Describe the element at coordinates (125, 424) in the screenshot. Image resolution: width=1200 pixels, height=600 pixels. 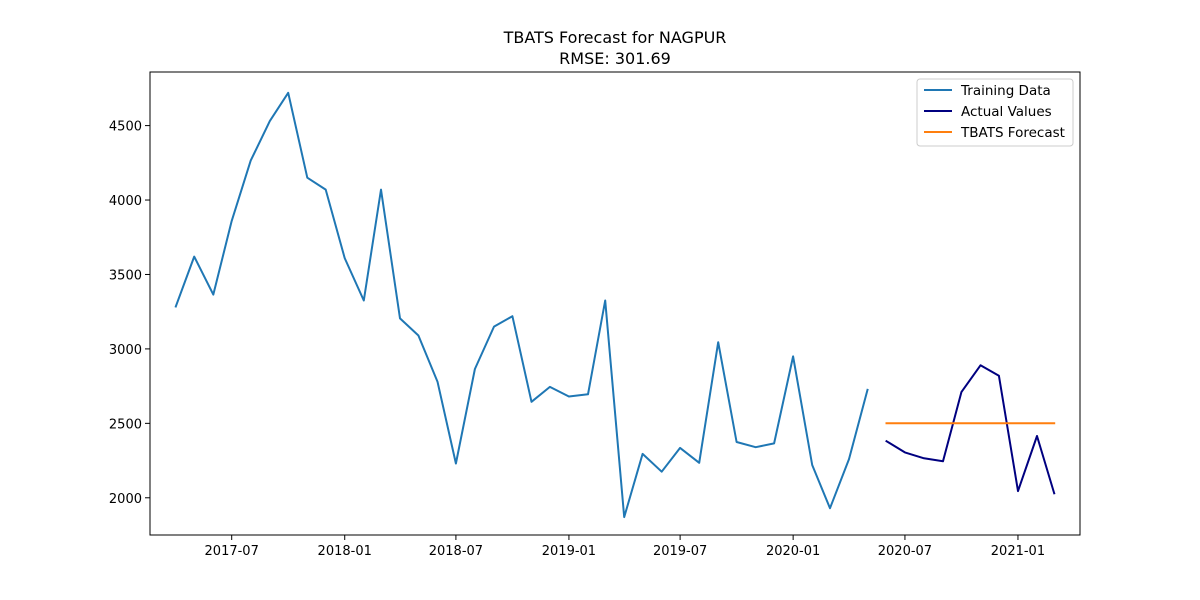
I see `y-tick-label-1: 2500` at that location.